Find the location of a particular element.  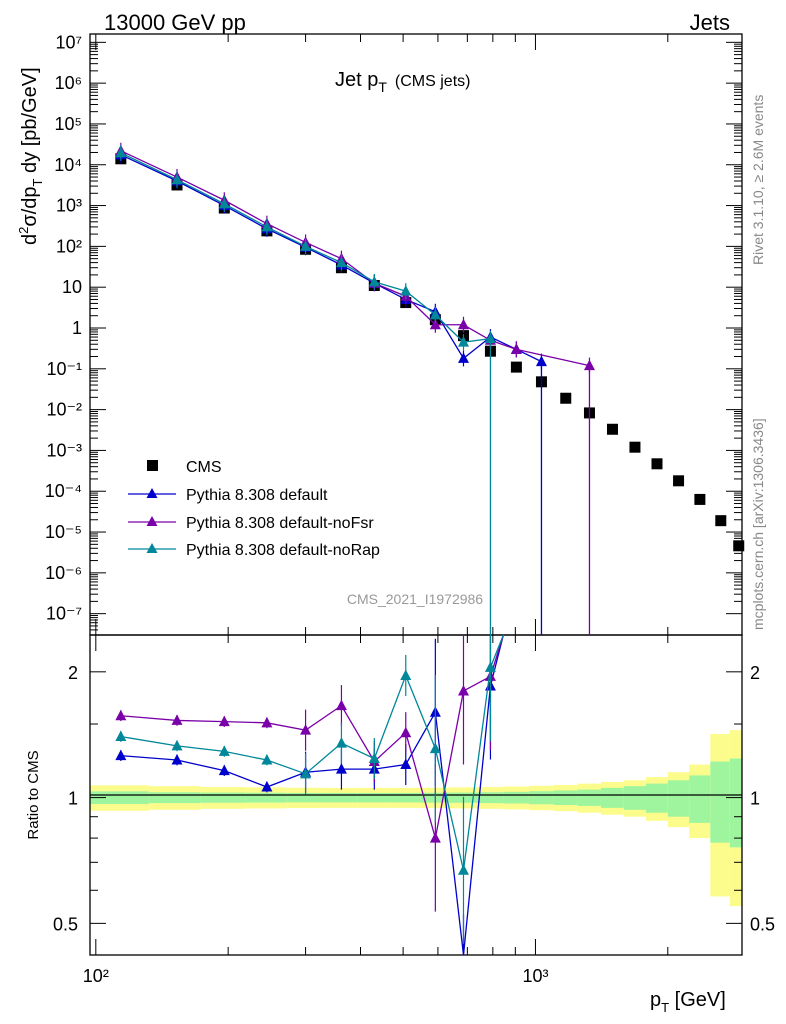

ratio-y-tick-label: 1 is located at coordinates (73, 799).